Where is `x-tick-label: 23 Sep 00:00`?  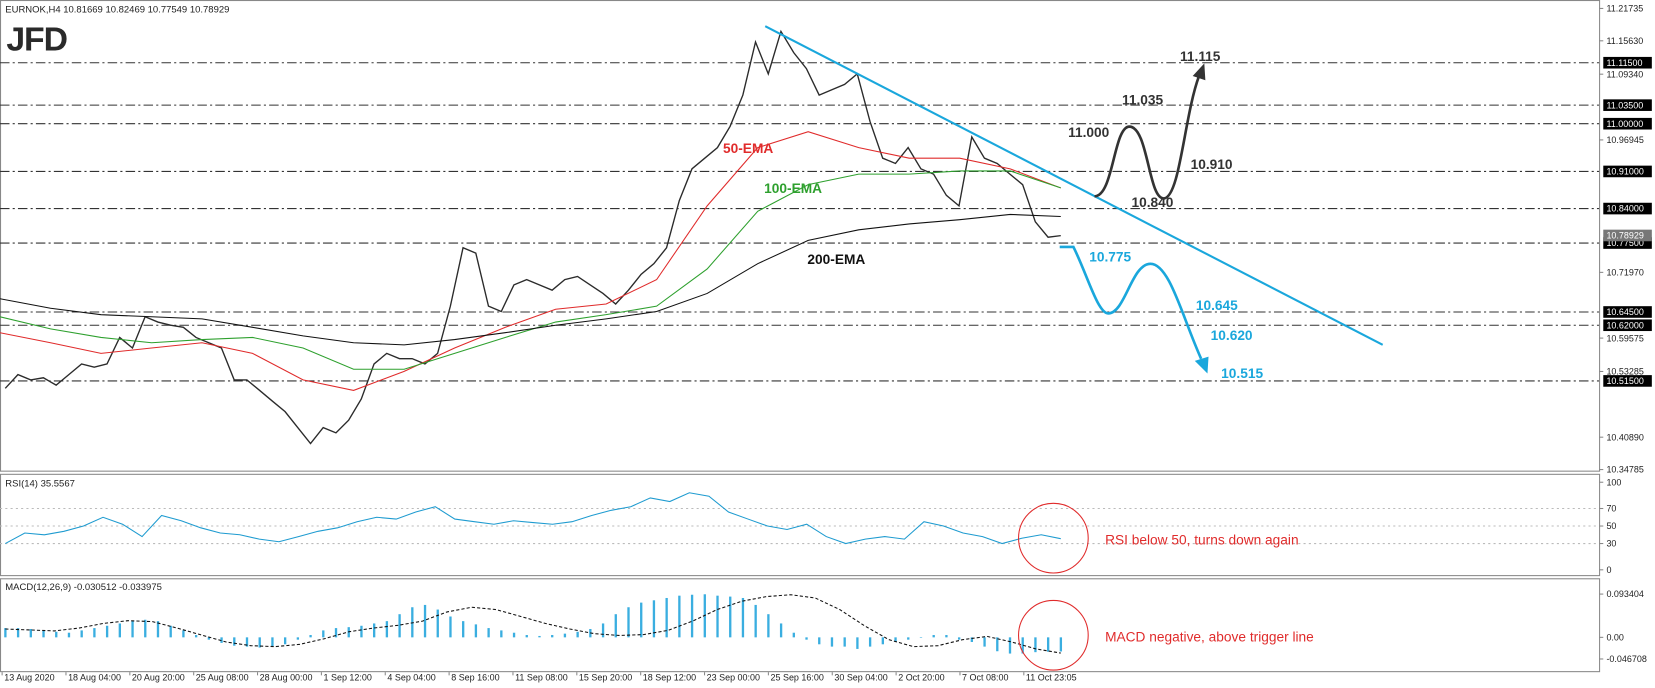 x-tick-label: 23 Sep 00:00 is located at coordinates (733, 678).